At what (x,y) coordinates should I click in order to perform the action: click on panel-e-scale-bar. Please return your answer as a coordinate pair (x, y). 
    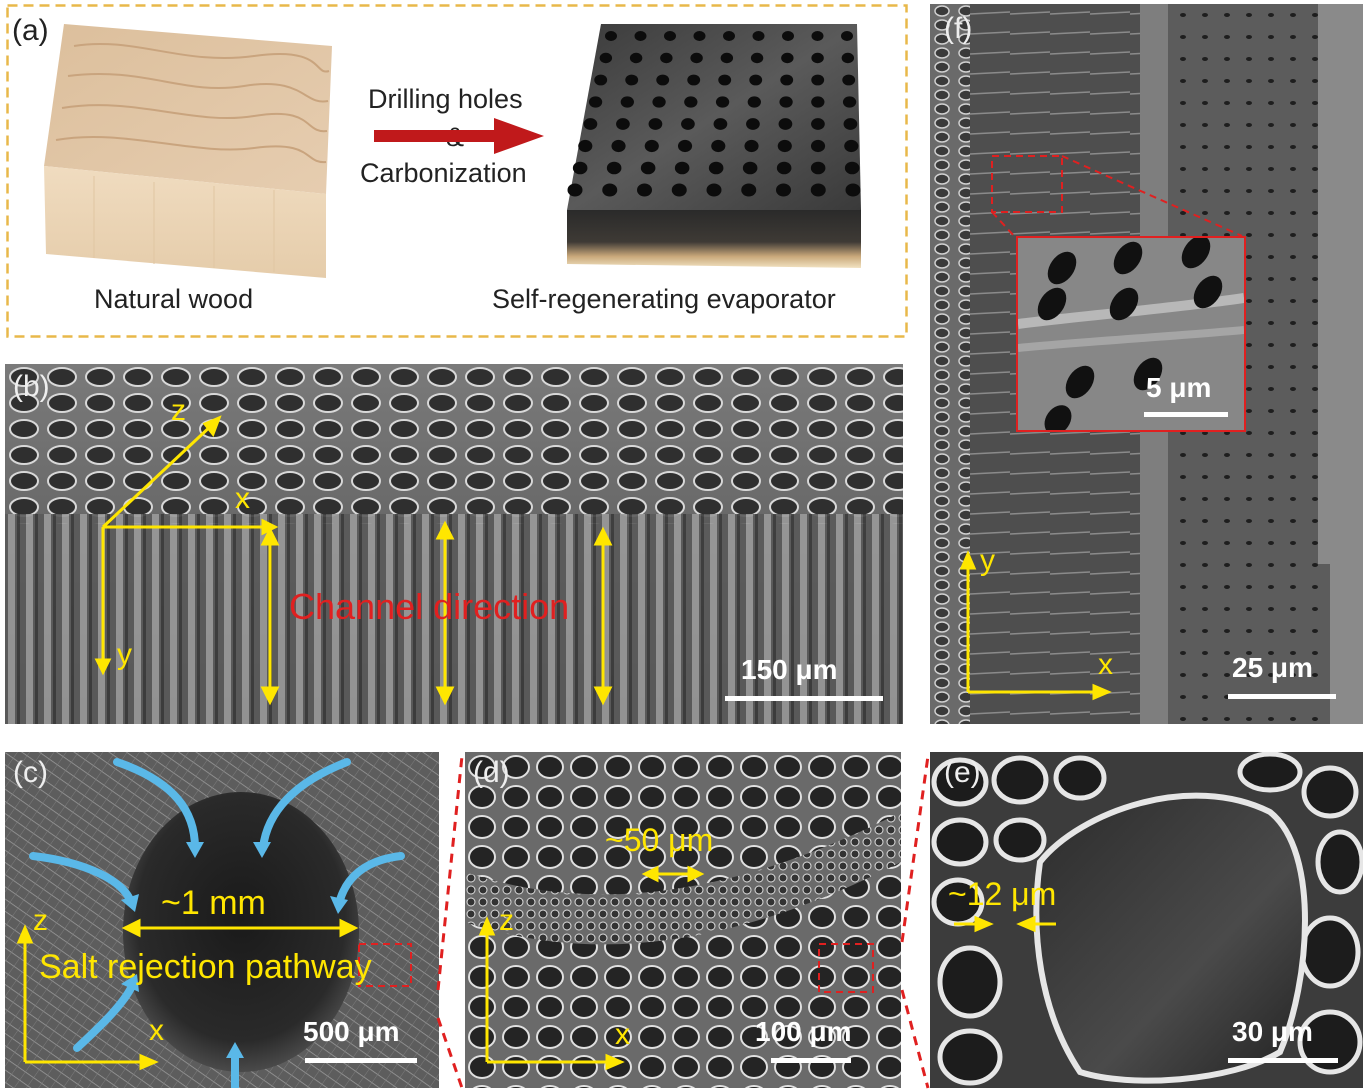
    Looking at the image, I should click on (1283, 1060).